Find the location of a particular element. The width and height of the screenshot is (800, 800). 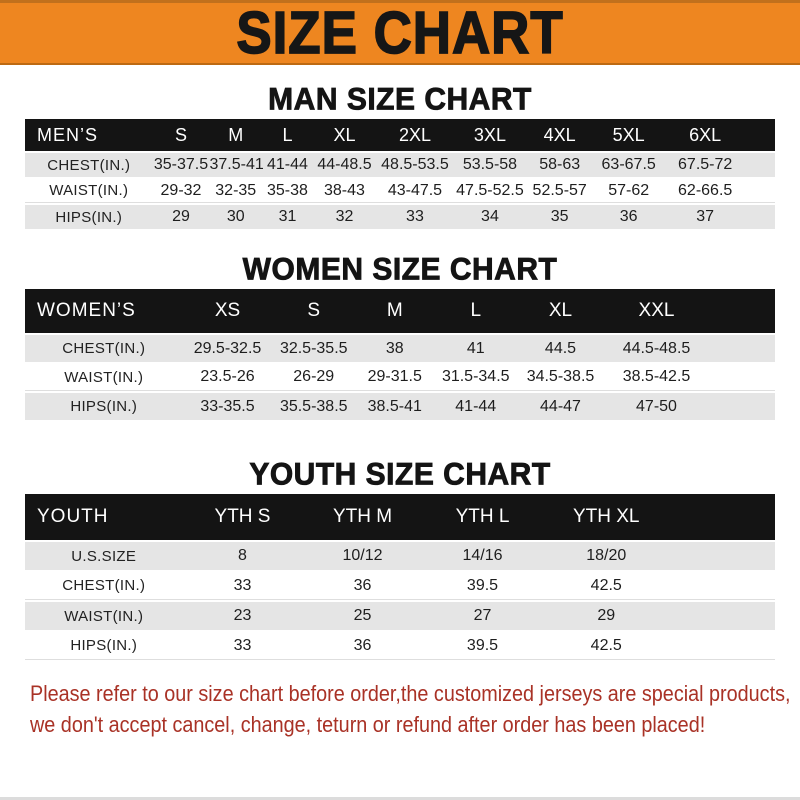

youth-waist-row: WAIST(IN.) 23 25 27 29 is located at coordinates (400, 616).